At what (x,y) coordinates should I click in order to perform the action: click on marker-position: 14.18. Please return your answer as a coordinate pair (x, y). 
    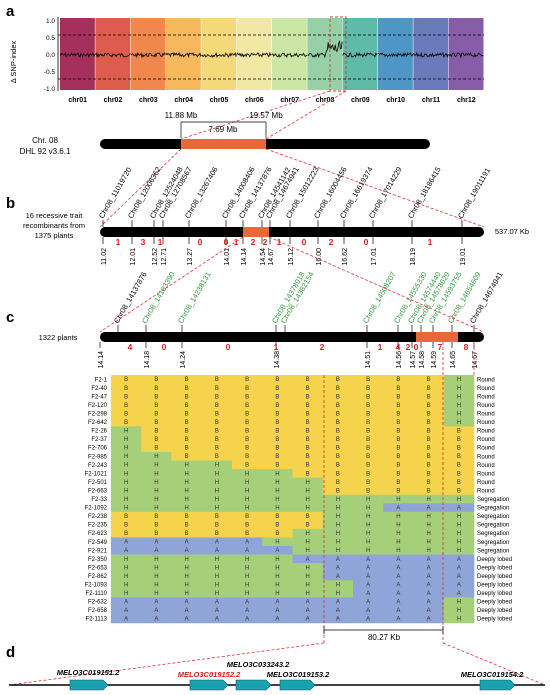
    Looking at the image, I should click on (147, 360).